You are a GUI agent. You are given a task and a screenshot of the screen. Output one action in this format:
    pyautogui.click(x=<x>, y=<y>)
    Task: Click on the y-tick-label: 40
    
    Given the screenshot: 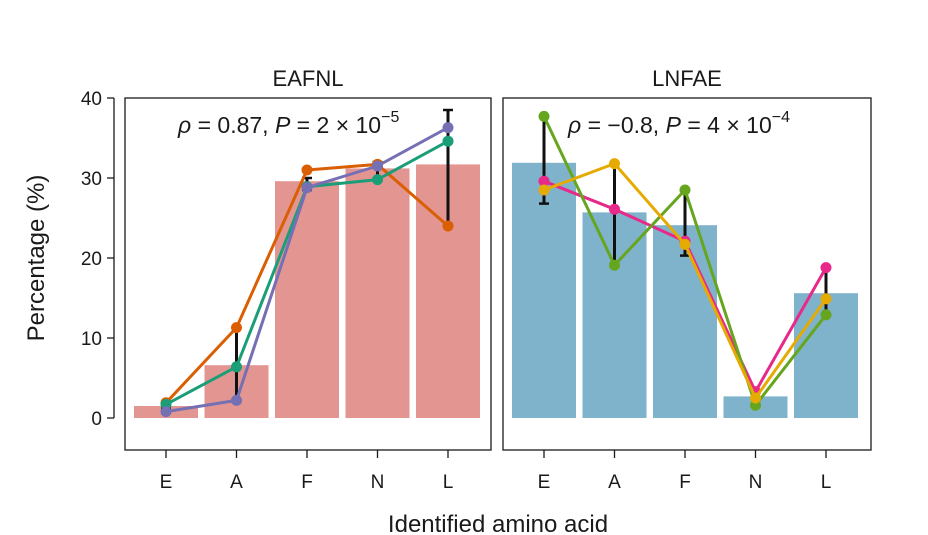 What is the action you would take?
    pyautogui.click(x=91, y=99)
    